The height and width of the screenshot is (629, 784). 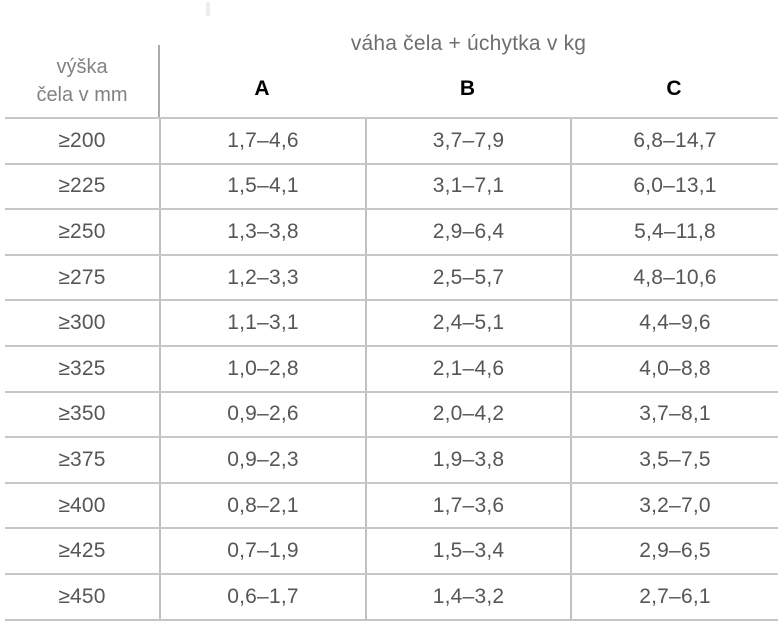 I want to click on column-header-row: A B C, so click(x=468, y=89).